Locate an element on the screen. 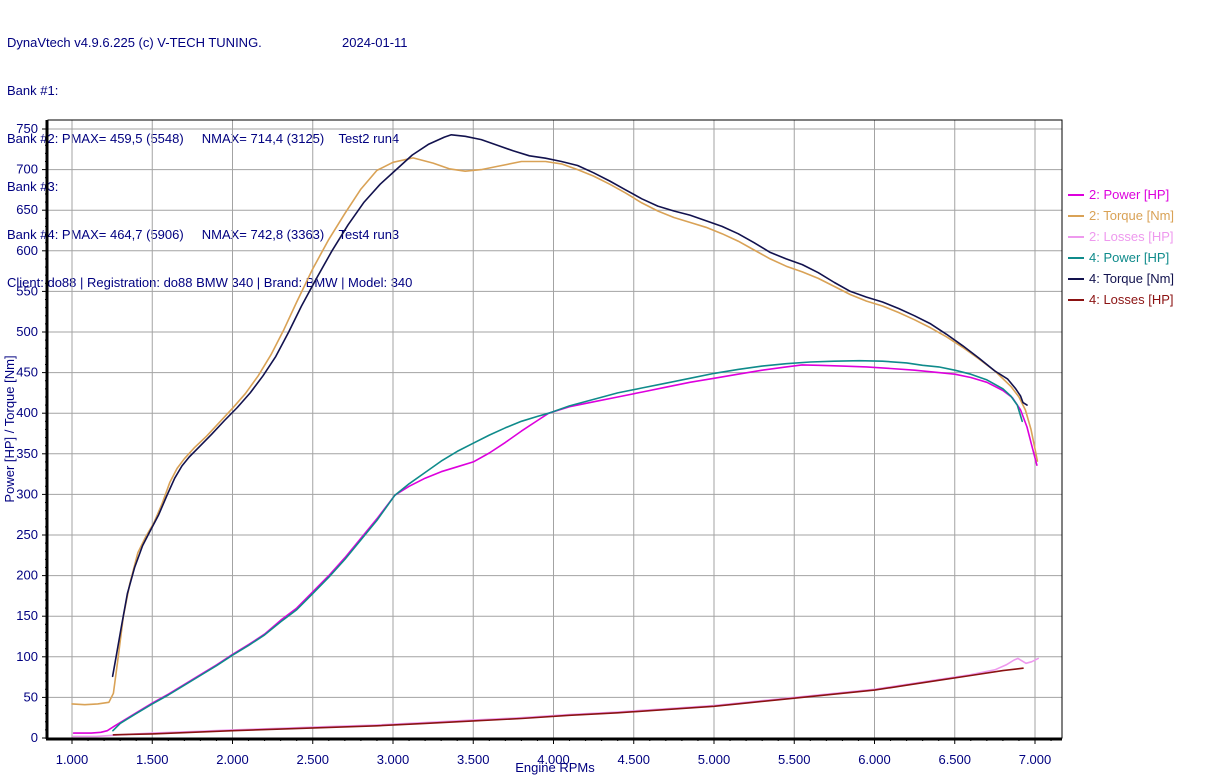 The image size is (1212, 779). x-tick-label: 3.500 is located at coordinates (473, 759).